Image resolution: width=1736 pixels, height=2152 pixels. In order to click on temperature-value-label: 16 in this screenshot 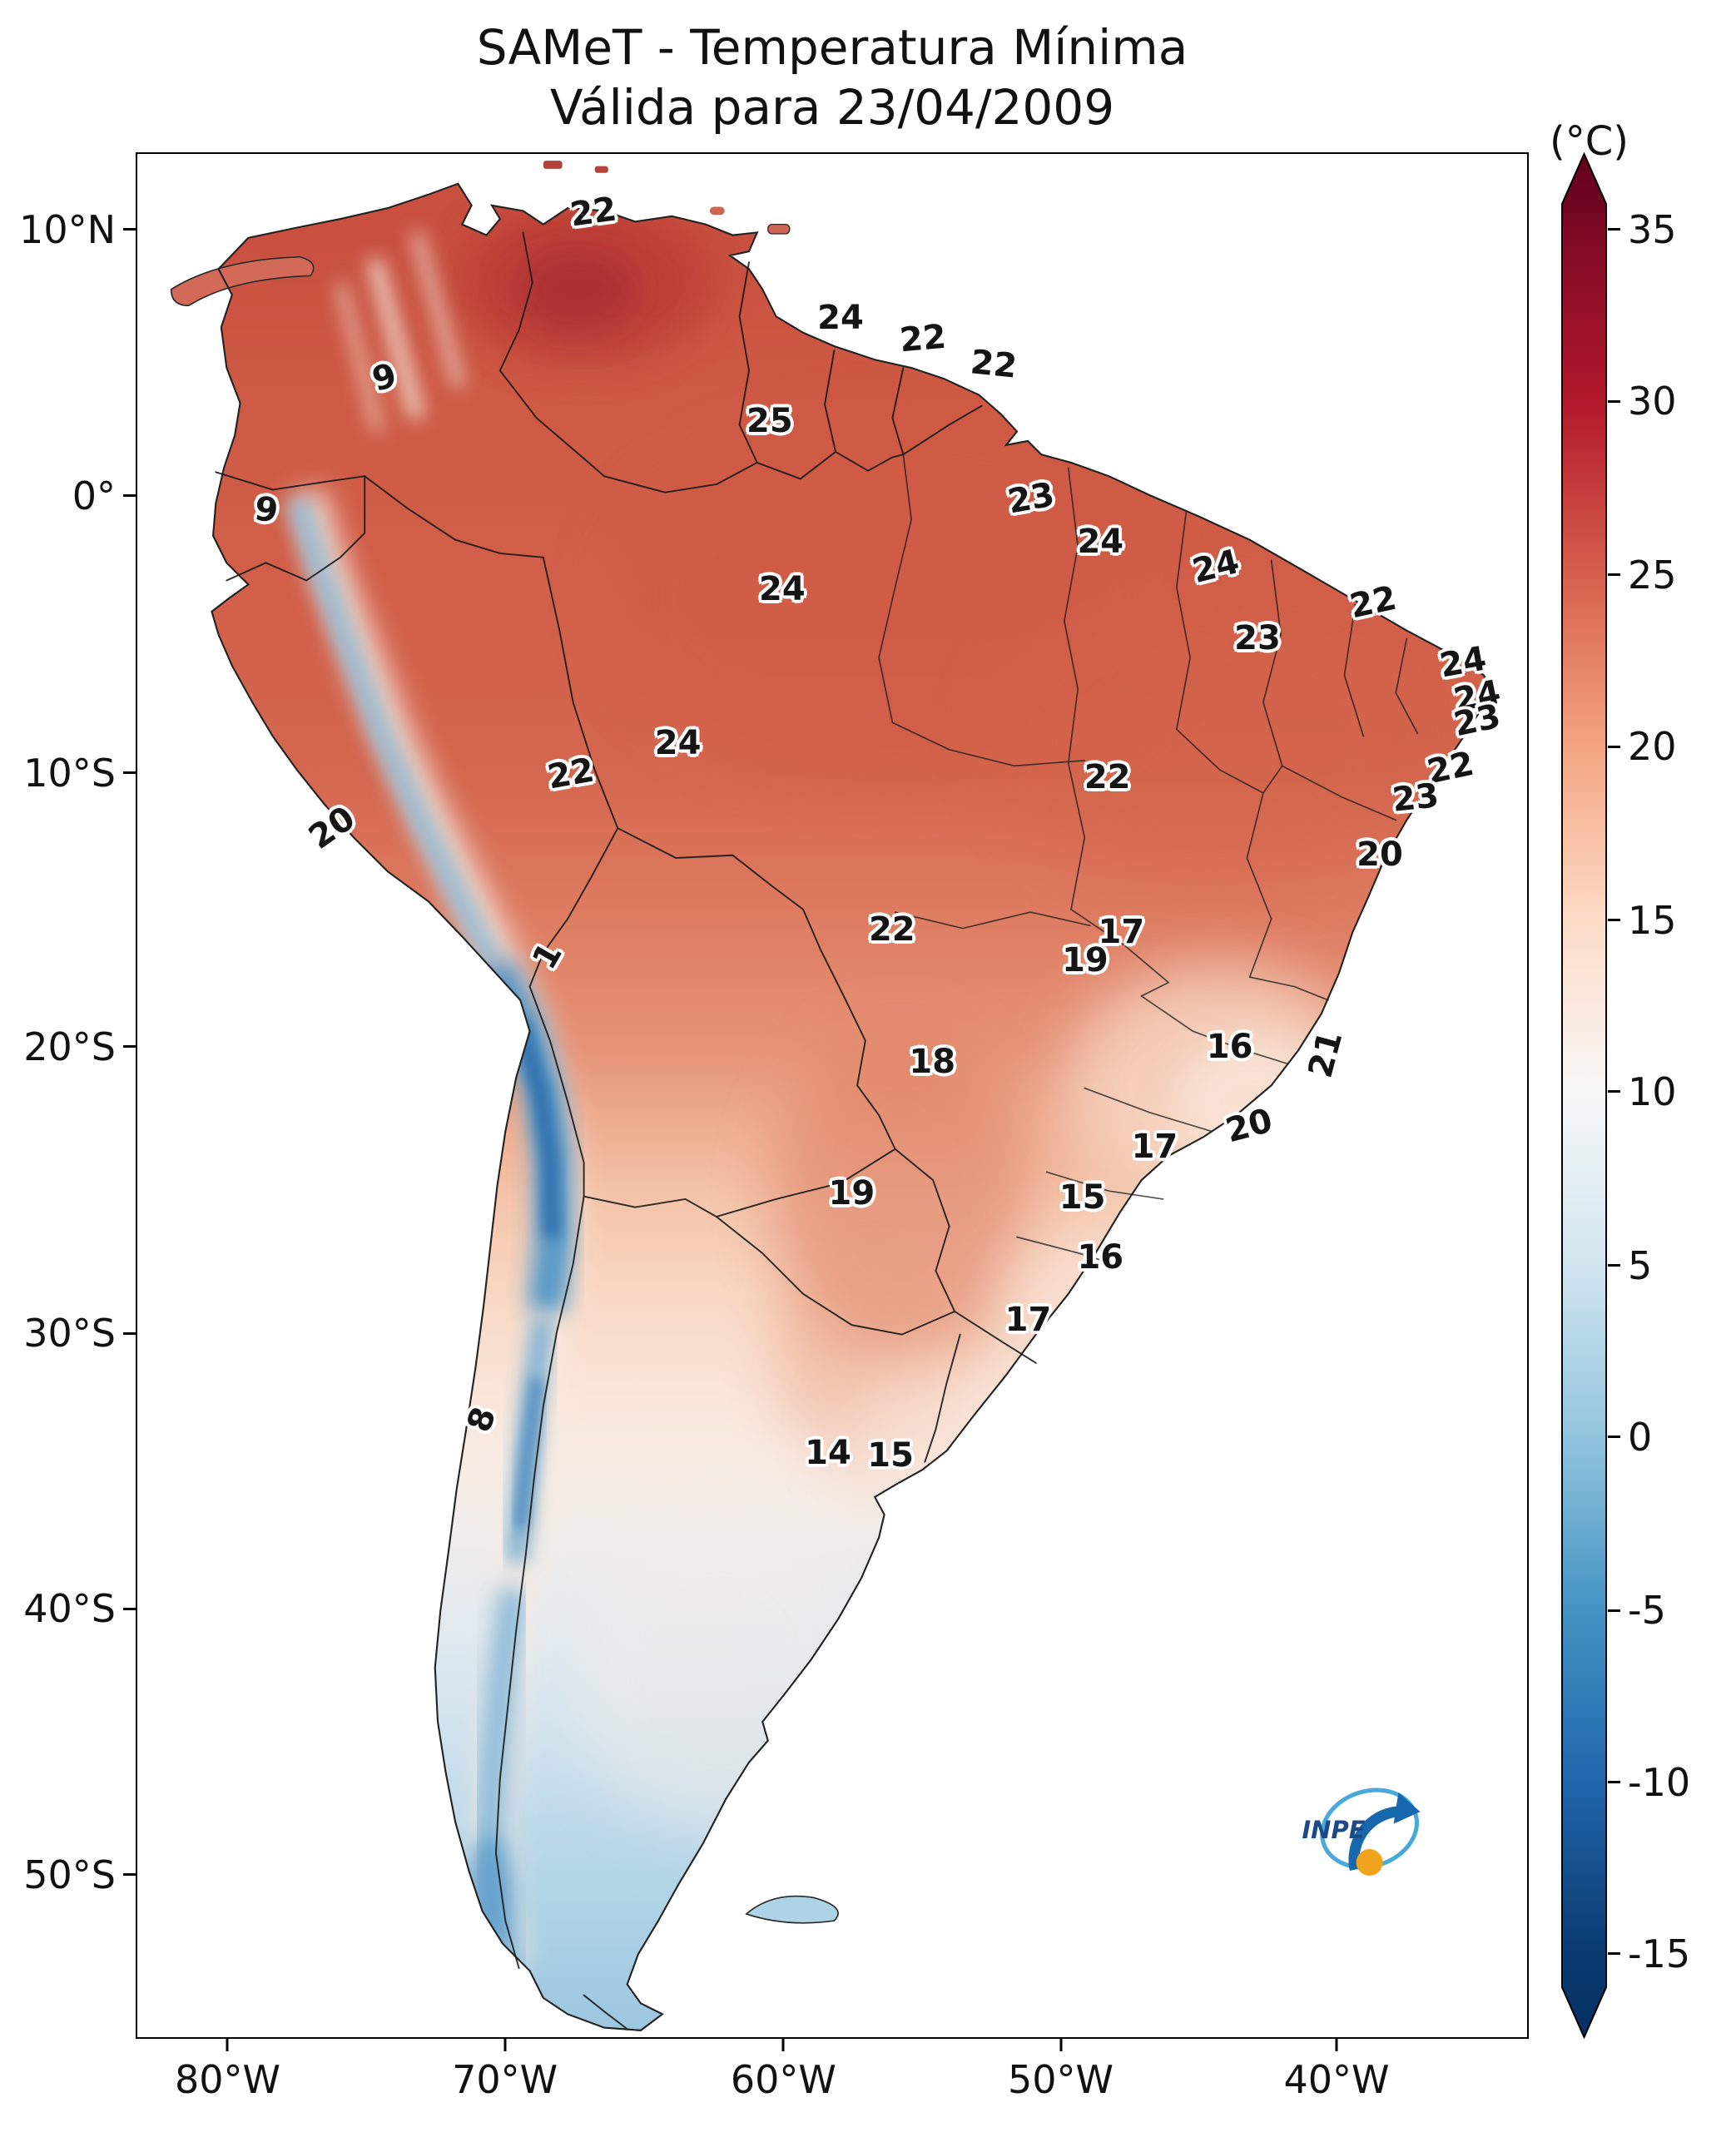, I will do `click(1229, 1046)`.